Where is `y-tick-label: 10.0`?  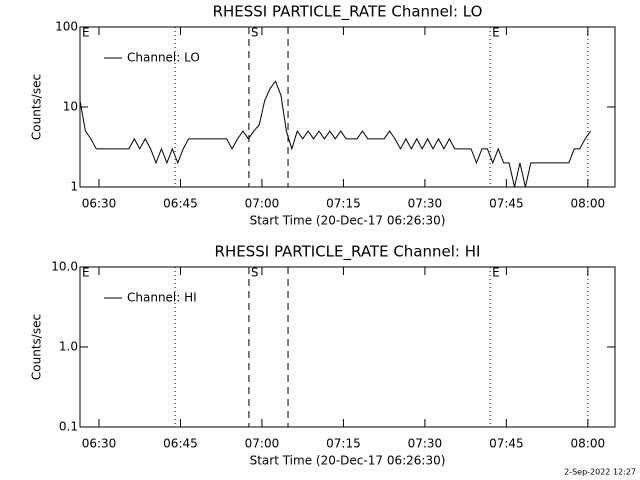
y-tick-label: 10.0 is located at coordinates (64, 267).